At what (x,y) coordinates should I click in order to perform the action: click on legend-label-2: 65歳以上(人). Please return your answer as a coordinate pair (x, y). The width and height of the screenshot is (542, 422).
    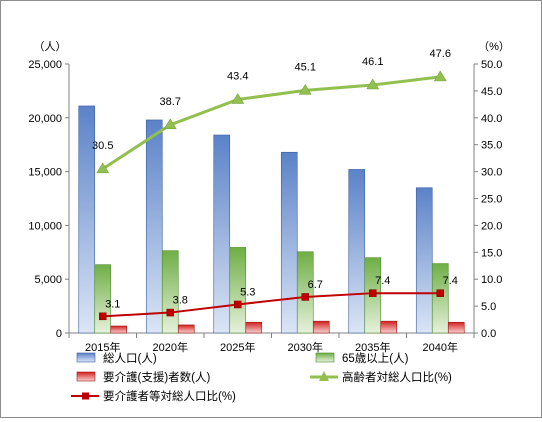
    Looking at the image, I should click on (375, 358).